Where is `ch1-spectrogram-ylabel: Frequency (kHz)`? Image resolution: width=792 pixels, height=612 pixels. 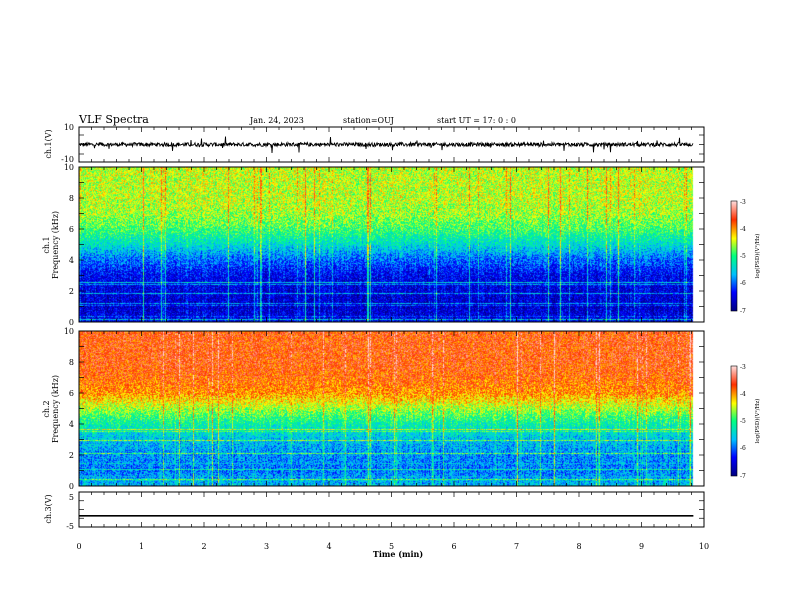
ch1-spectrogram-ylabel: Frequency (kHz) is located at coordinates (55, 245).